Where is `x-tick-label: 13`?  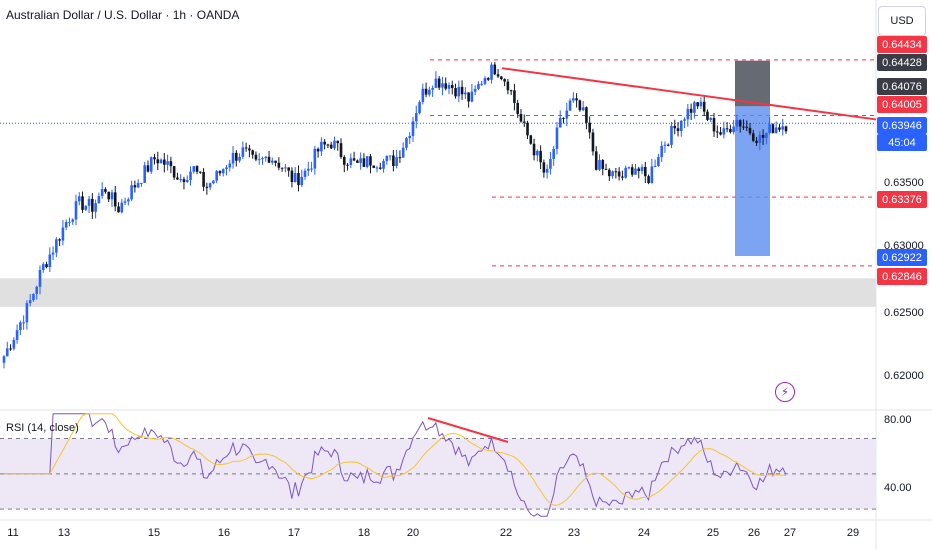
x-tick-label: 13 is located at coordinates (64, 533).